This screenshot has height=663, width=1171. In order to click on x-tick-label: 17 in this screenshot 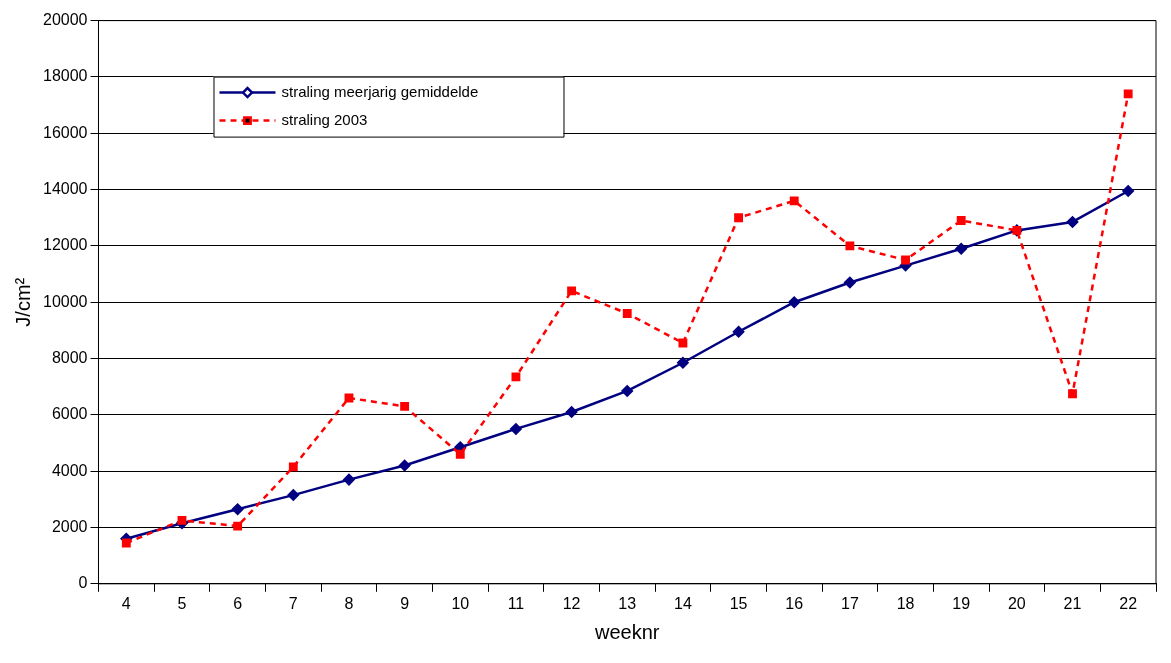, I will do `click(849, 603)`.